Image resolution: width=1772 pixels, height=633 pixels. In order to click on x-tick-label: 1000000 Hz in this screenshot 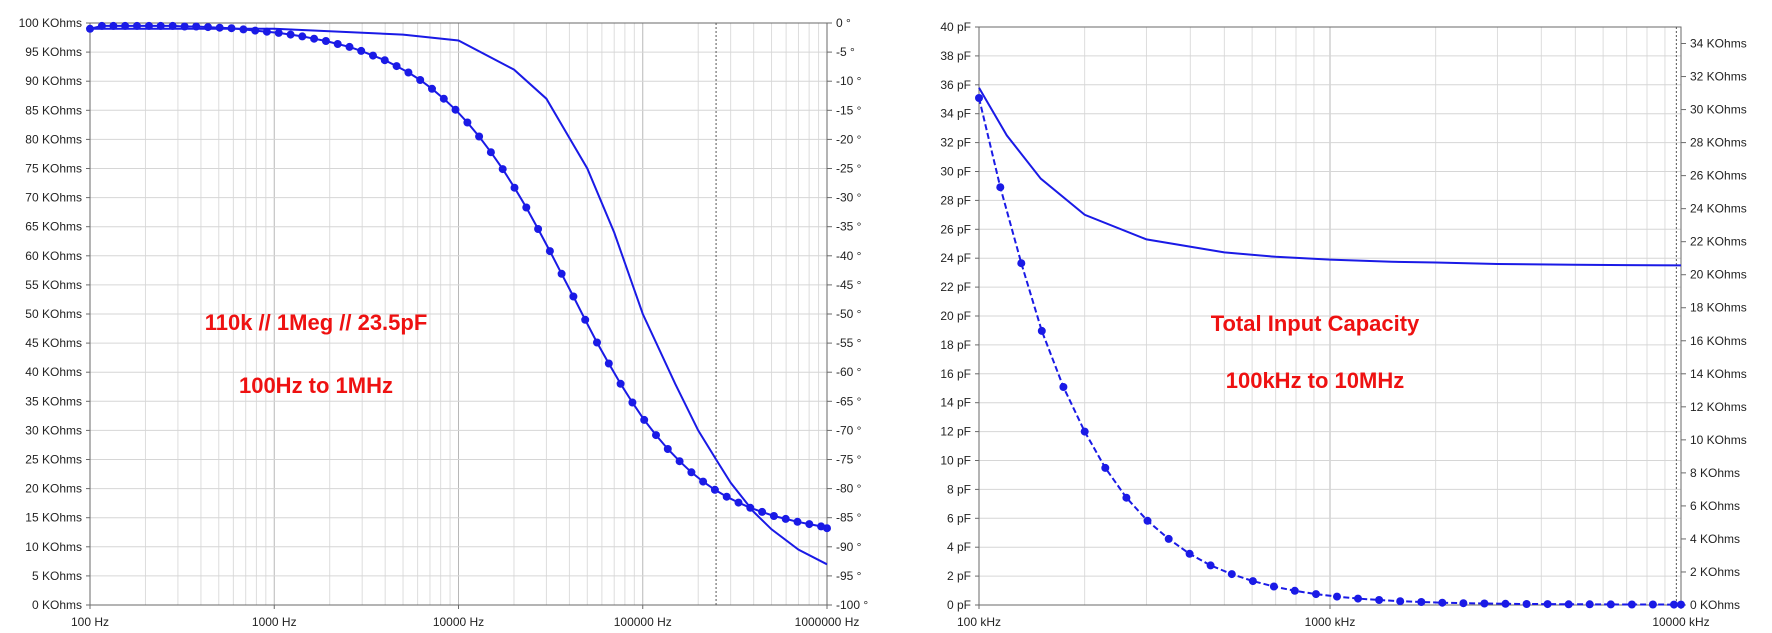, I will do `click(827, 622)`.